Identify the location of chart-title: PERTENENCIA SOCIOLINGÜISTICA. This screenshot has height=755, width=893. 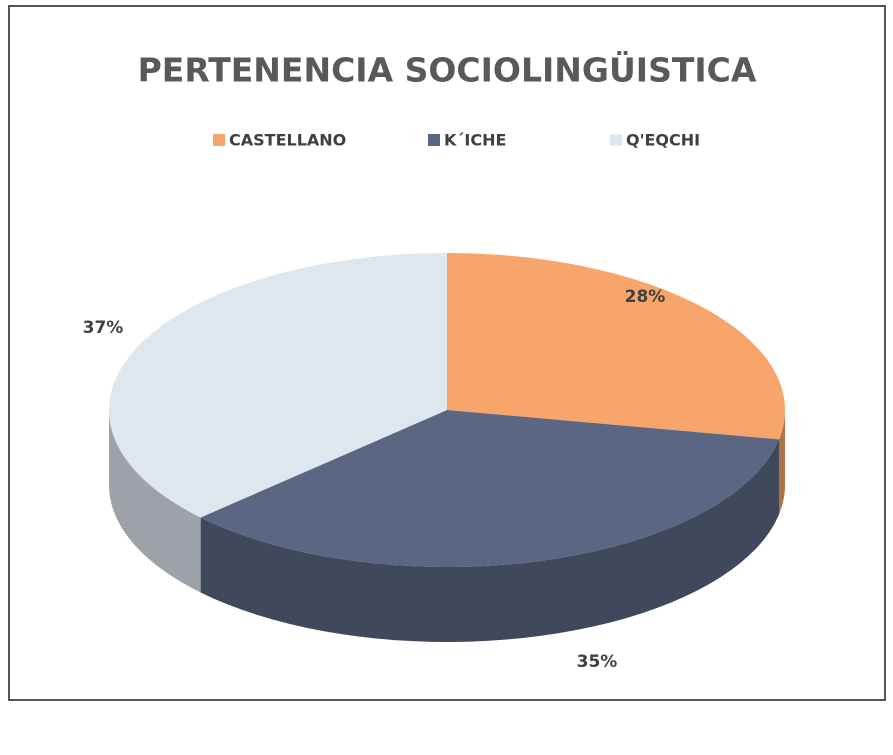
(447, 70).